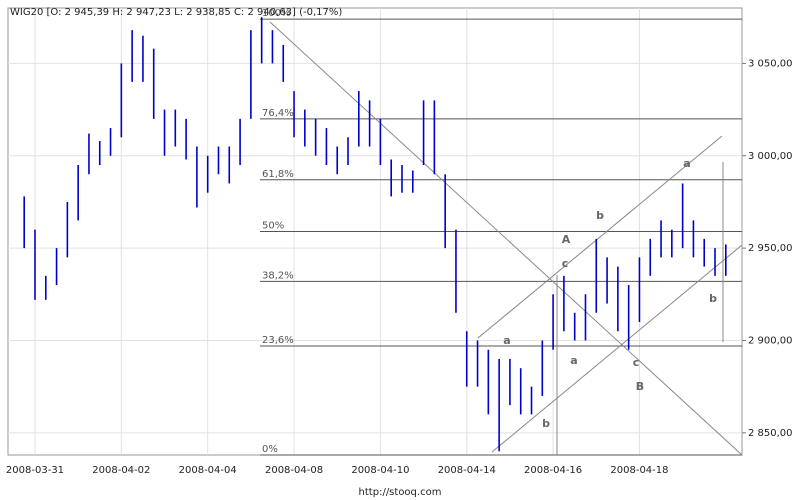  Describe the element at coordinates (770, 248) in the screenshot. I see `y-tick-label: 2 950,00` at that location.